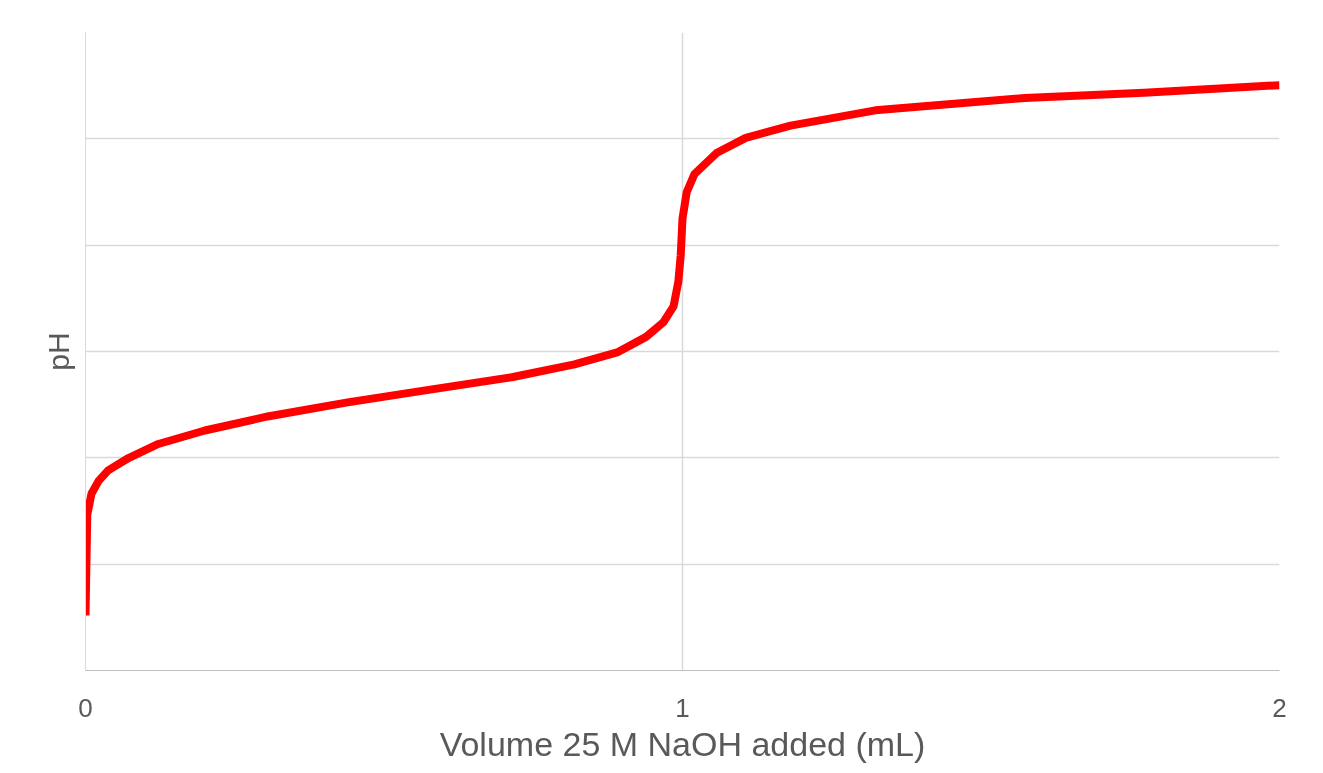 This screenshot has height=773, width=1323. What do you see at coordinates (85, 707) in the screenshot?
I see `x-tick-label: 0` at bounding box center [85, 707].